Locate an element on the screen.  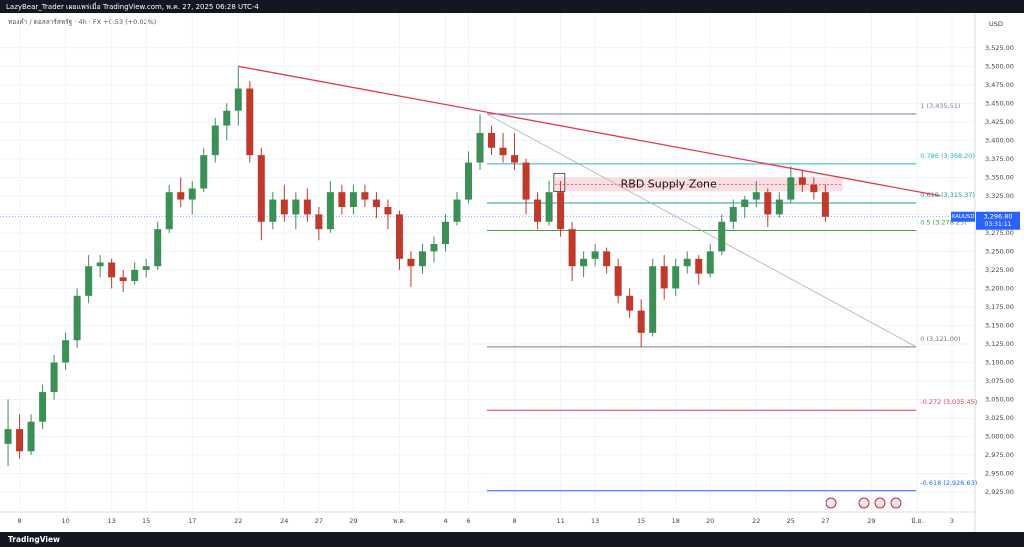
y-tick-label: 2,950.00 is located at coordinates (999, 474).